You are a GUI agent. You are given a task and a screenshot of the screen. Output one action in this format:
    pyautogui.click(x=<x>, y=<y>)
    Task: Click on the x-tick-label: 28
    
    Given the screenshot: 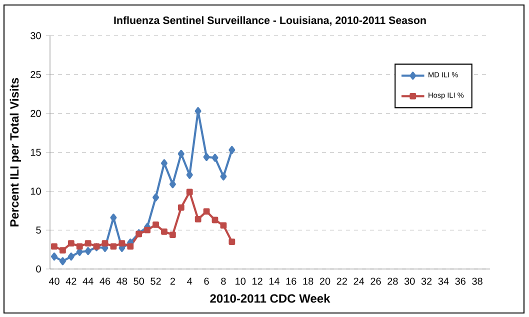 What is the action you would take?
    pyautogui.click(x=393, y=281)
    